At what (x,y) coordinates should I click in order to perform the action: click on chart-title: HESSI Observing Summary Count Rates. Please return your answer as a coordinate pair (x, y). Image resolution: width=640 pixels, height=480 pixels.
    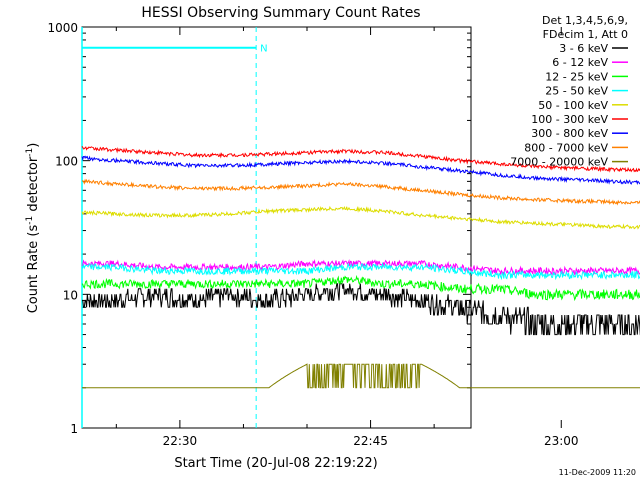
    Looking at the image, I should click on (280, 13).